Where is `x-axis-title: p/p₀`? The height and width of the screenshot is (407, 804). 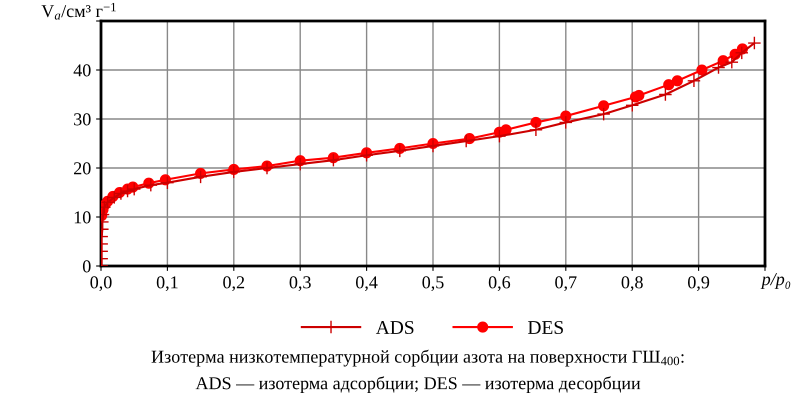 x-axis-title: p/p₀ is located at coordinates (775, 281).